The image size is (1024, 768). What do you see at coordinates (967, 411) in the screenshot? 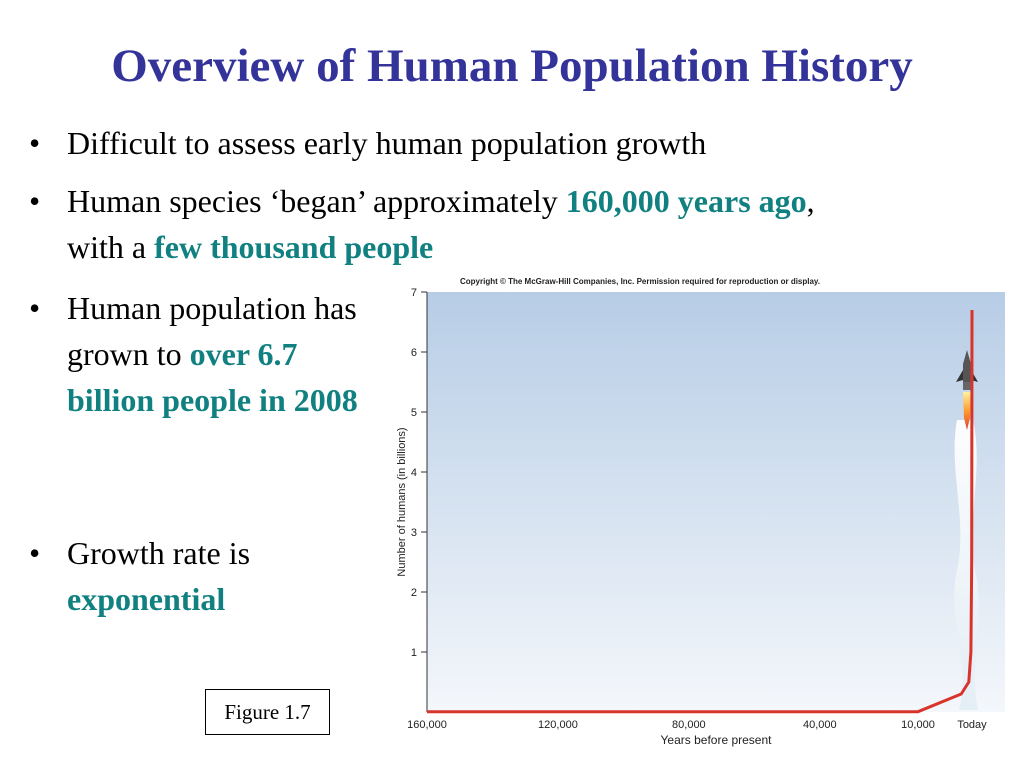
I see `rocket-flame` at bounding box center [967, 411].